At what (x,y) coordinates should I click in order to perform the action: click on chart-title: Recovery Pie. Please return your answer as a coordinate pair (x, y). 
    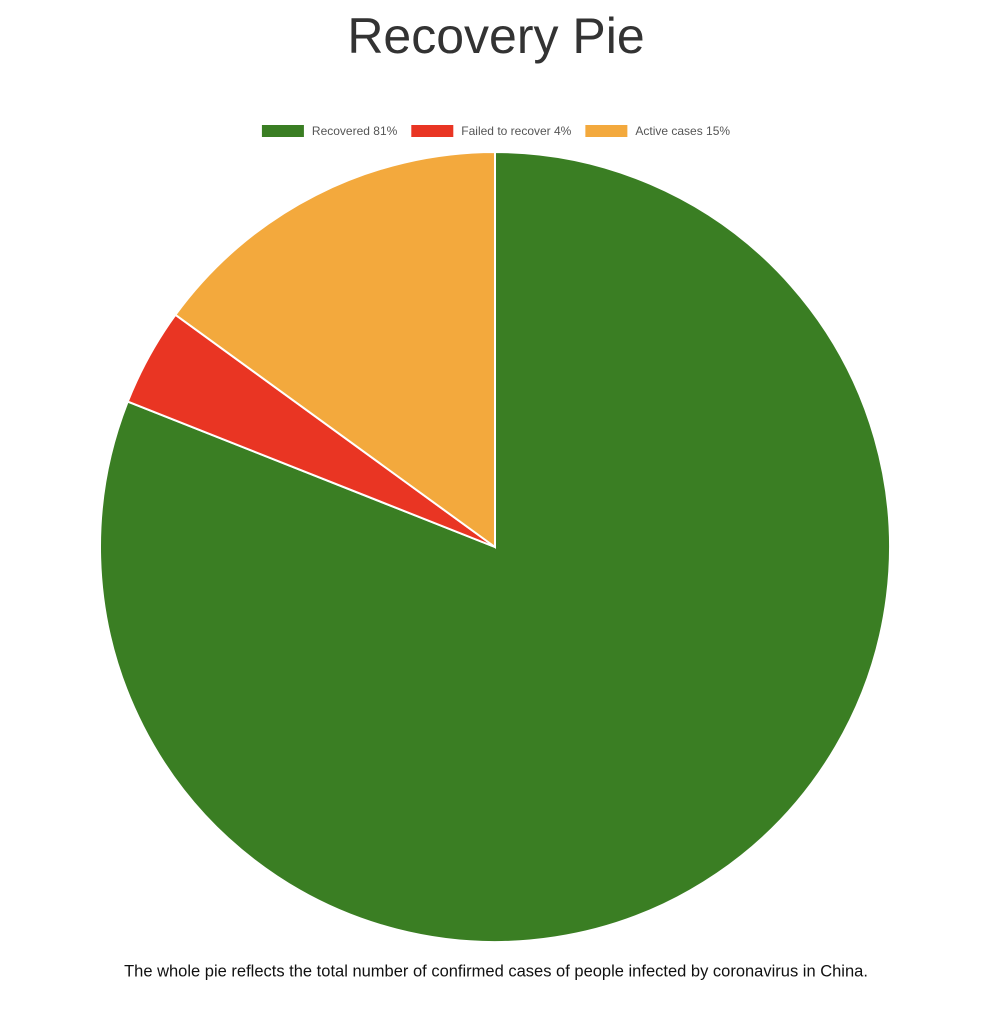
    Looking at the image, I should click on (495, 36).